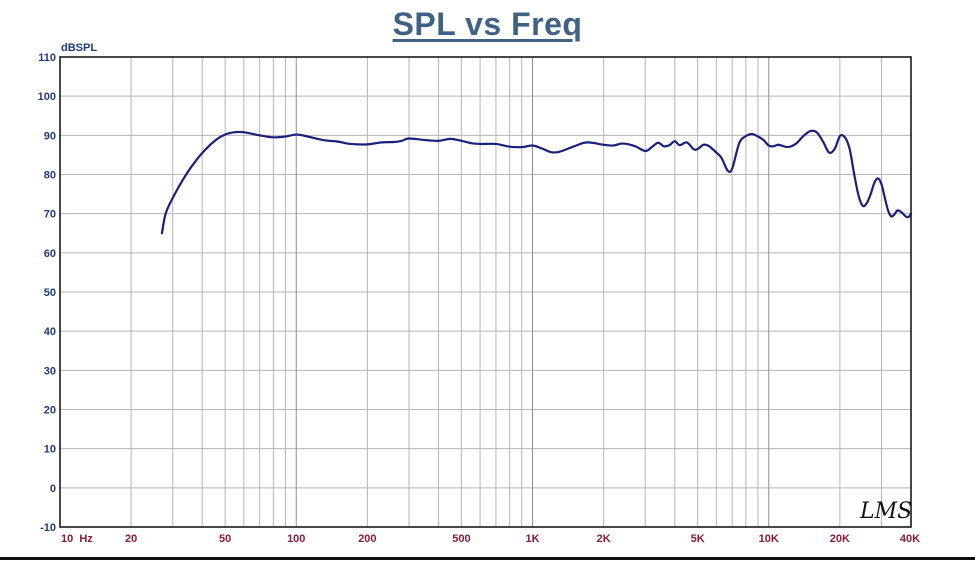  What do you see at coordinates (50, 371) in the screenshot?
I see `y-tick-label: 30` at bounding box center [50, 371].